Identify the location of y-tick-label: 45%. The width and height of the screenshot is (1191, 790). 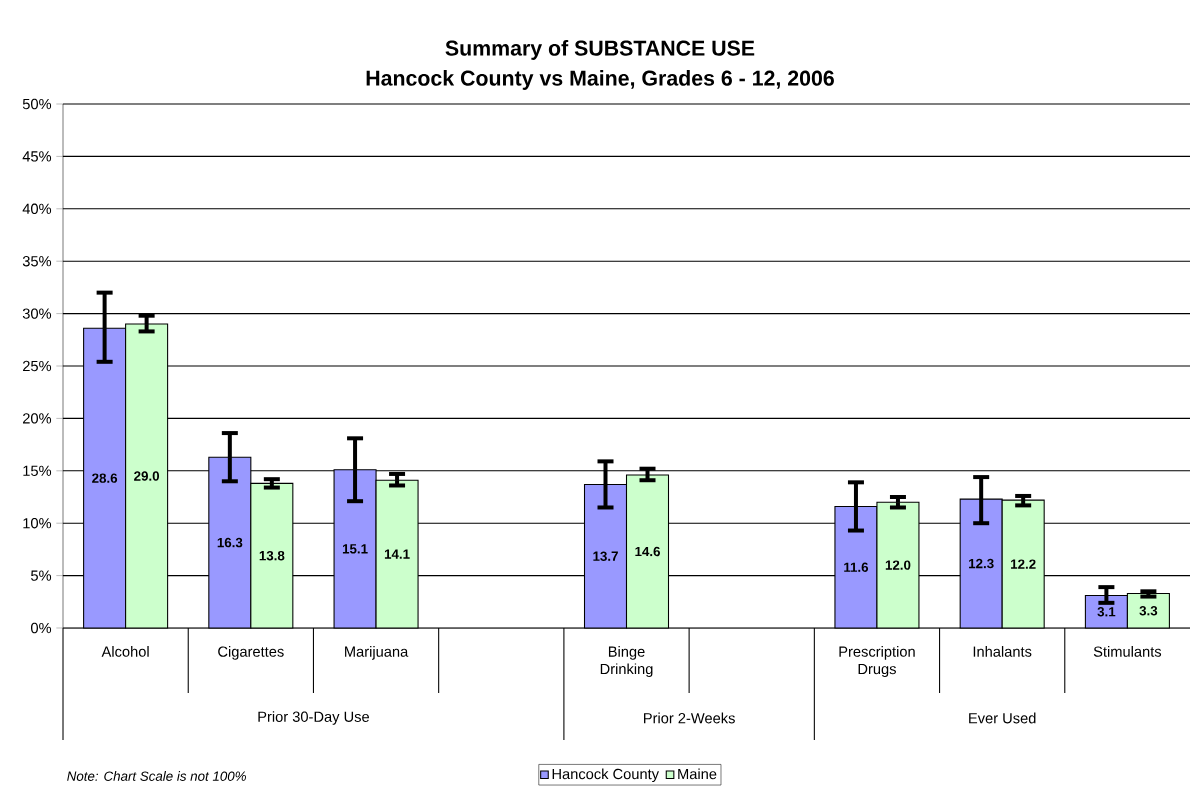
(37, 156).